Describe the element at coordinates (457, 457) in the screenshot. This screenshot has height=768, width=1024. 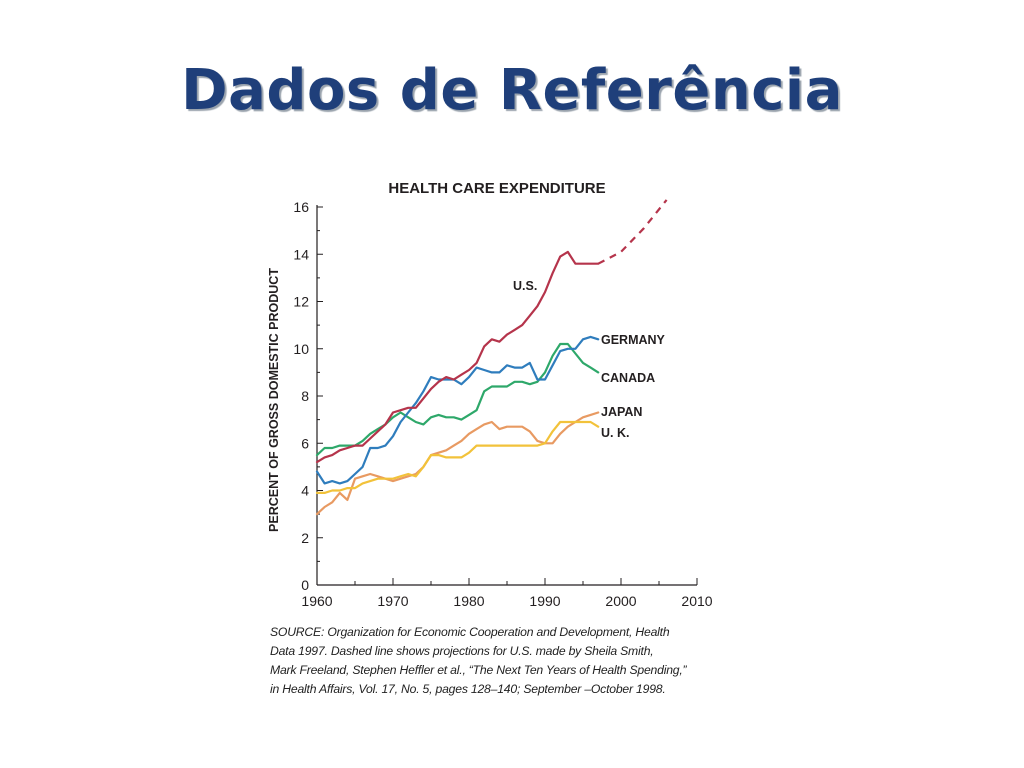
I see `series-line-u-k` at that location.